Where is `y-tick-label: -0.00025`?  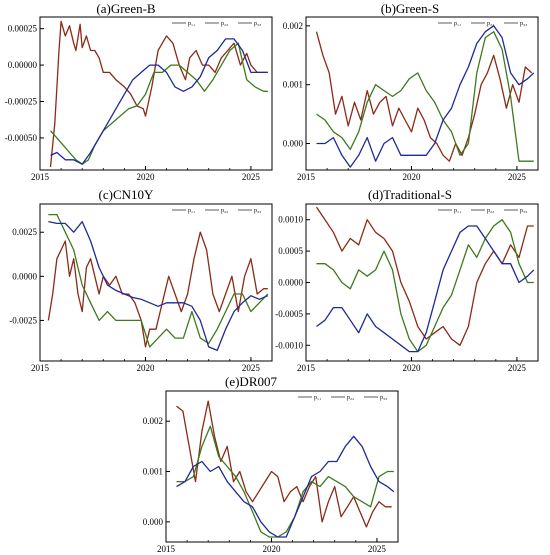
y-tick-label: -0.00025 is located at coordinates (21, 102).